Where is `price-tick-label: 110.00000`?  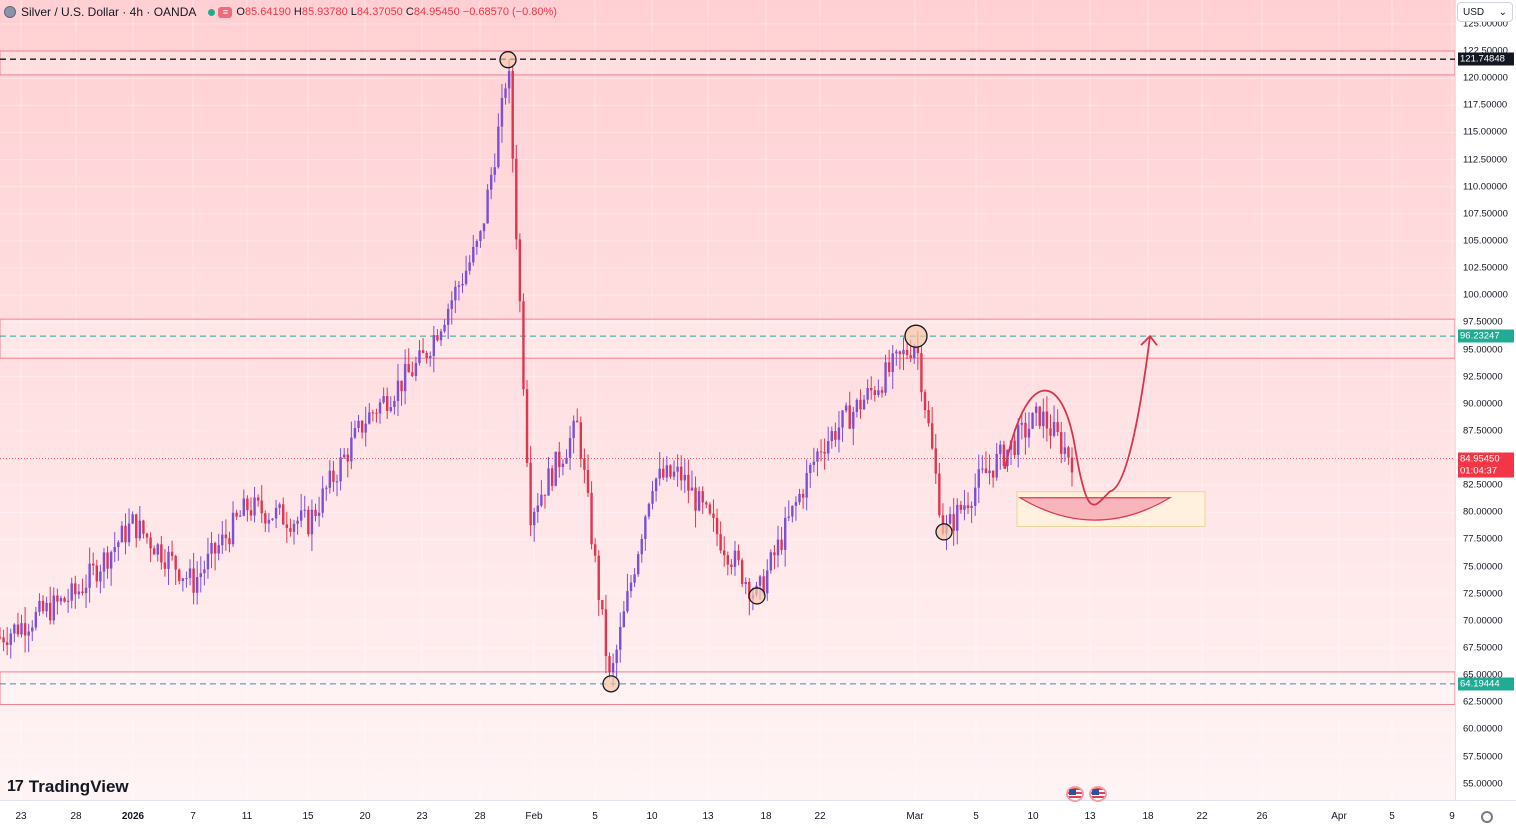 price-tick-label: 110.00000 is located at coordinates (1485, 187).